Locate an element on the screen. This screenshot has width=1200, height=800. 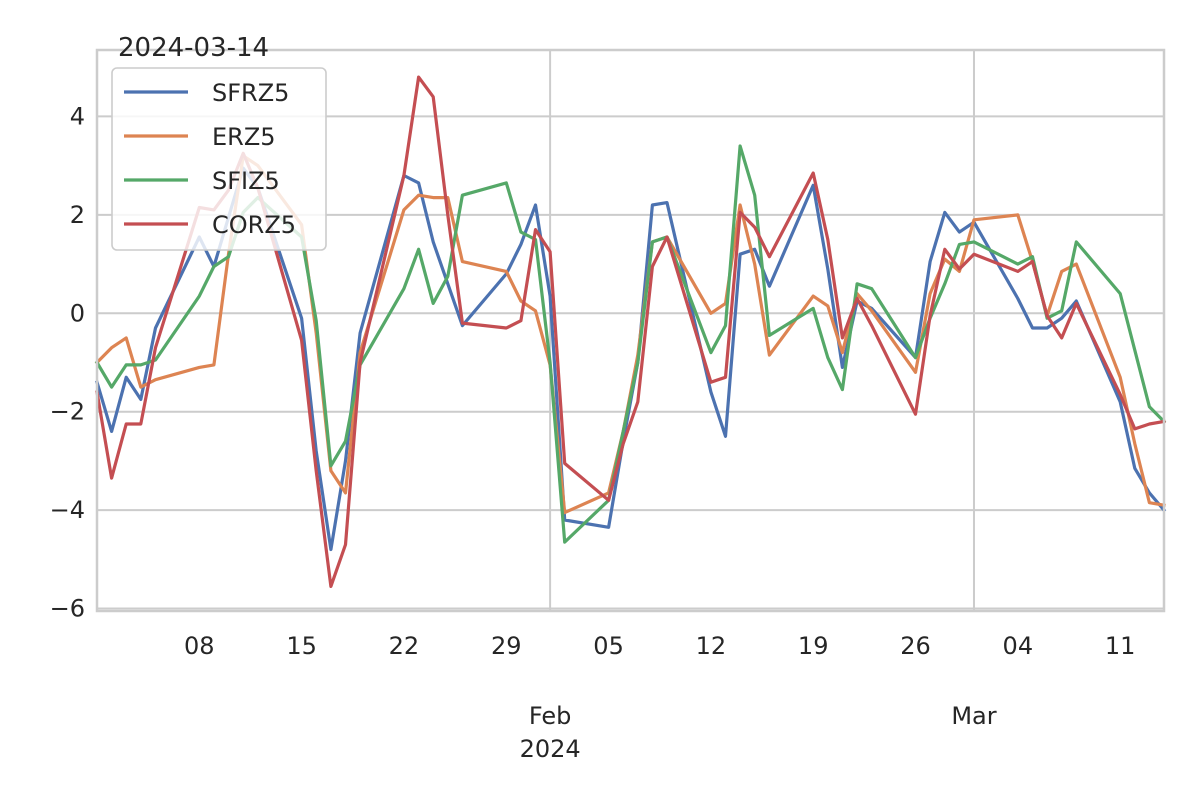
y-tick-label: 0 is located at coordinates (77, 313).